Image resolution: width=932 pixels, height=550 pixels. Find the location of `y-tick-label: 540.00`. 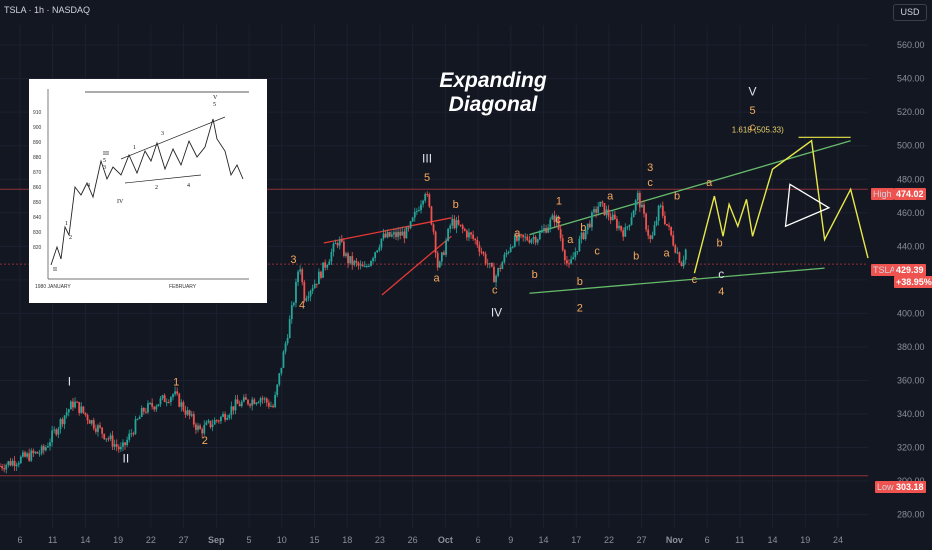

y-tick-label: 540.00 is located at coordinates (911, 79).